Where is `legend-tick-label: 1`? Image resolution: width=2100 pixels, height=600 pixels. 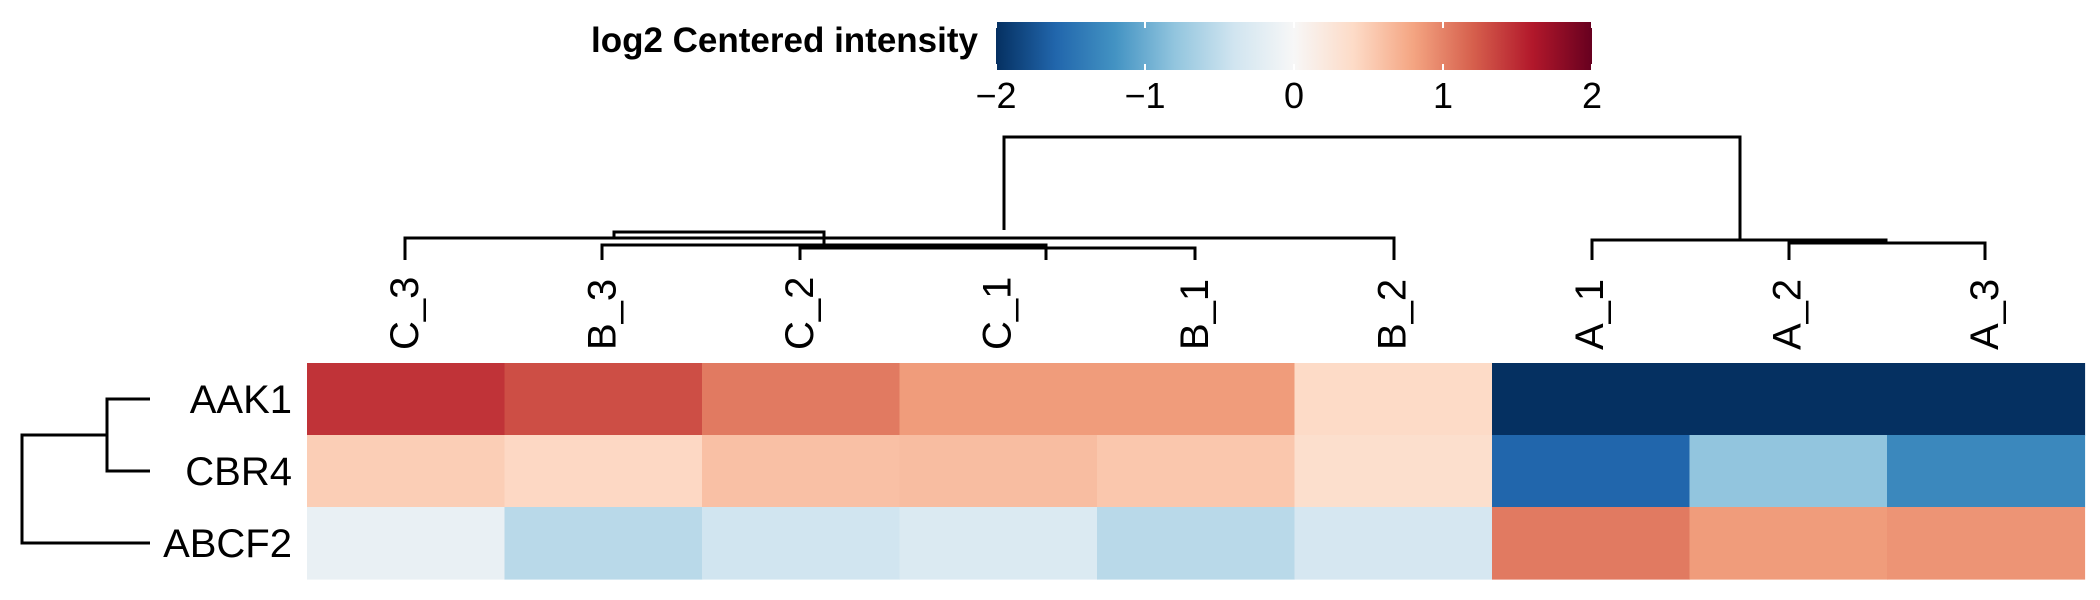
legend-tick-label: 1 is located at coordinates (1443, 95).